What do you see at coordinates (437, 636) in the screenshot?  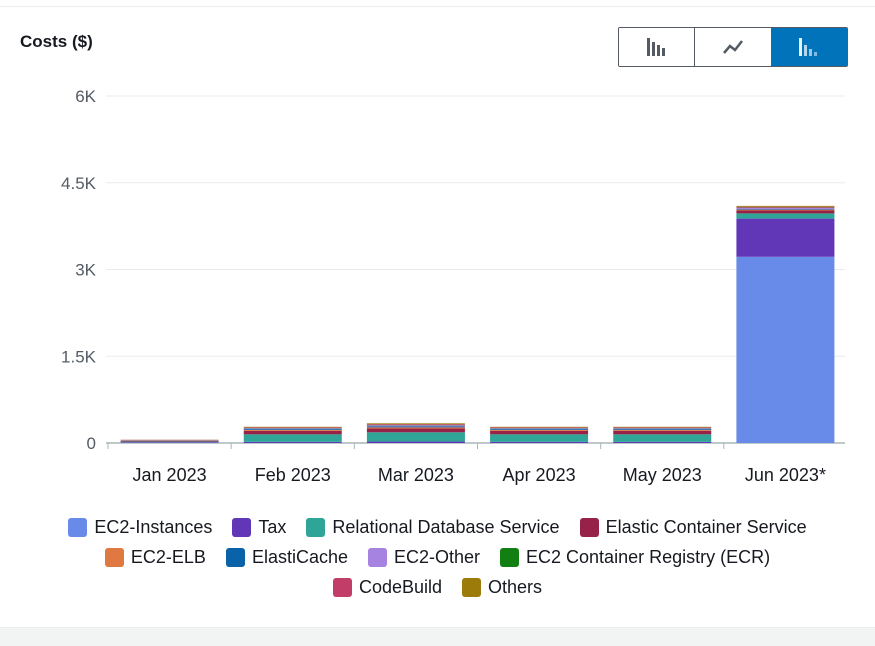 I see `panel-footer` at bounding box center [437, 636].